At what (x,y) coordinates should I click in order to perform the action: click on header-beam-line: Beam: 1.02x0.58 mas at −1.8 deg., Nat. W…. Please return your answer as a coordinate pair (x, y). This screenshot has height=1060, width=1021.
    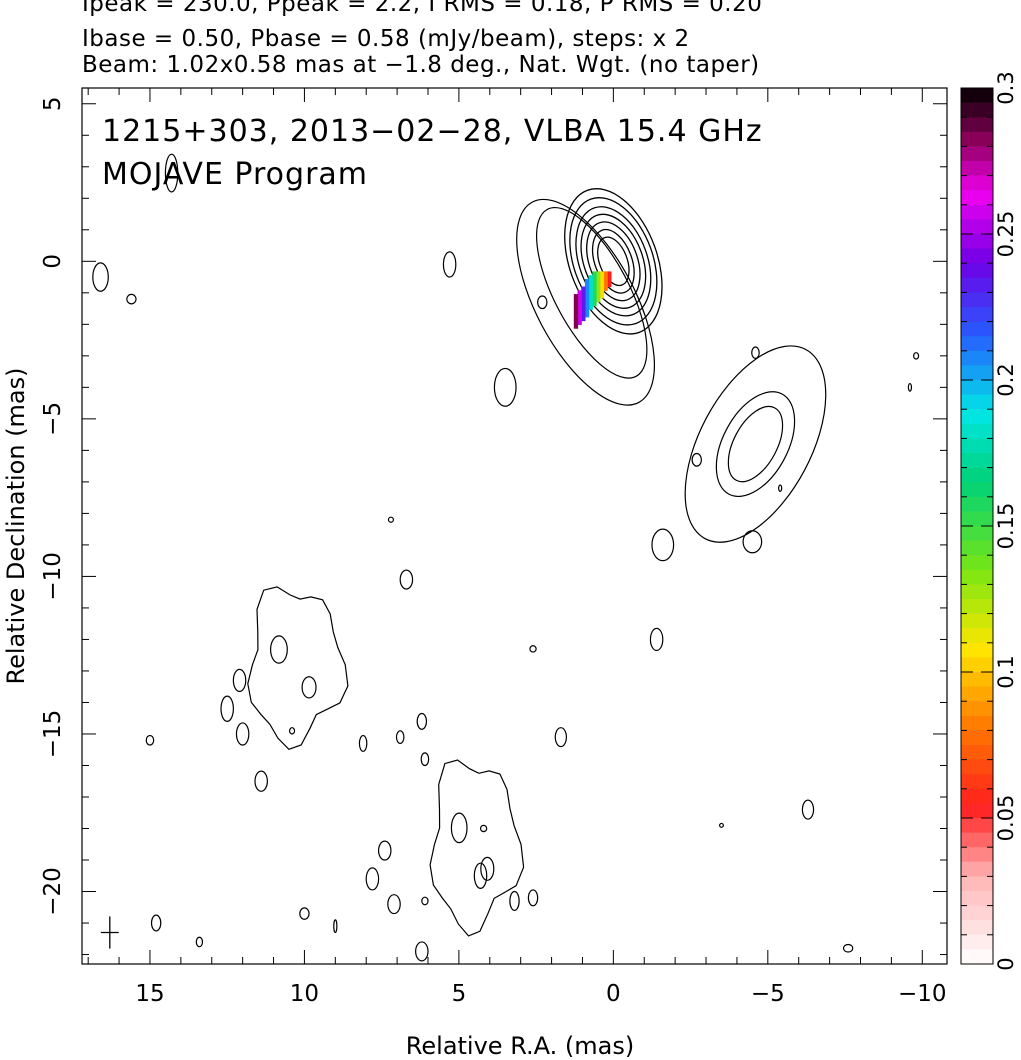
    Looking at the image, I should click on (421, 65).